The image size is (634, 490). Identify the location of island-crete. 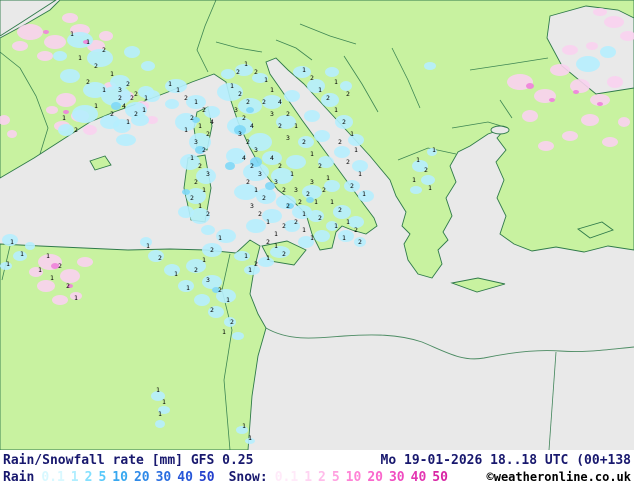
(478, 285).